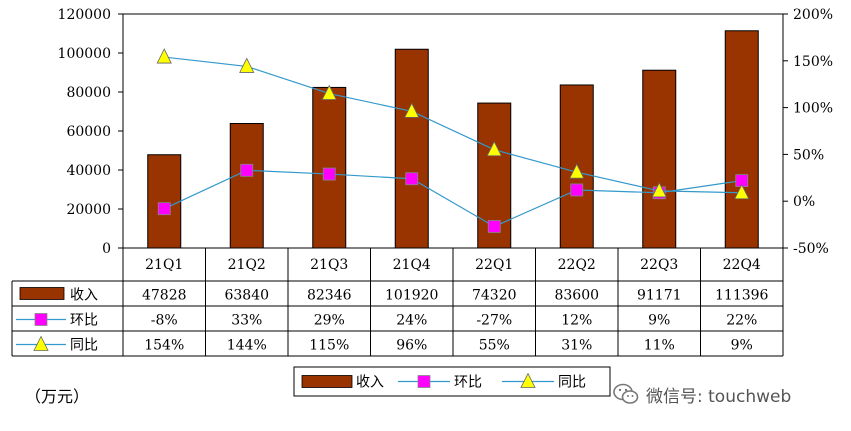 The height and width of the screenshot is (431, 851). Describe the element at coordinates (106, 249) in the screenshot. I see `y-left-tick-label: 0` at that location.